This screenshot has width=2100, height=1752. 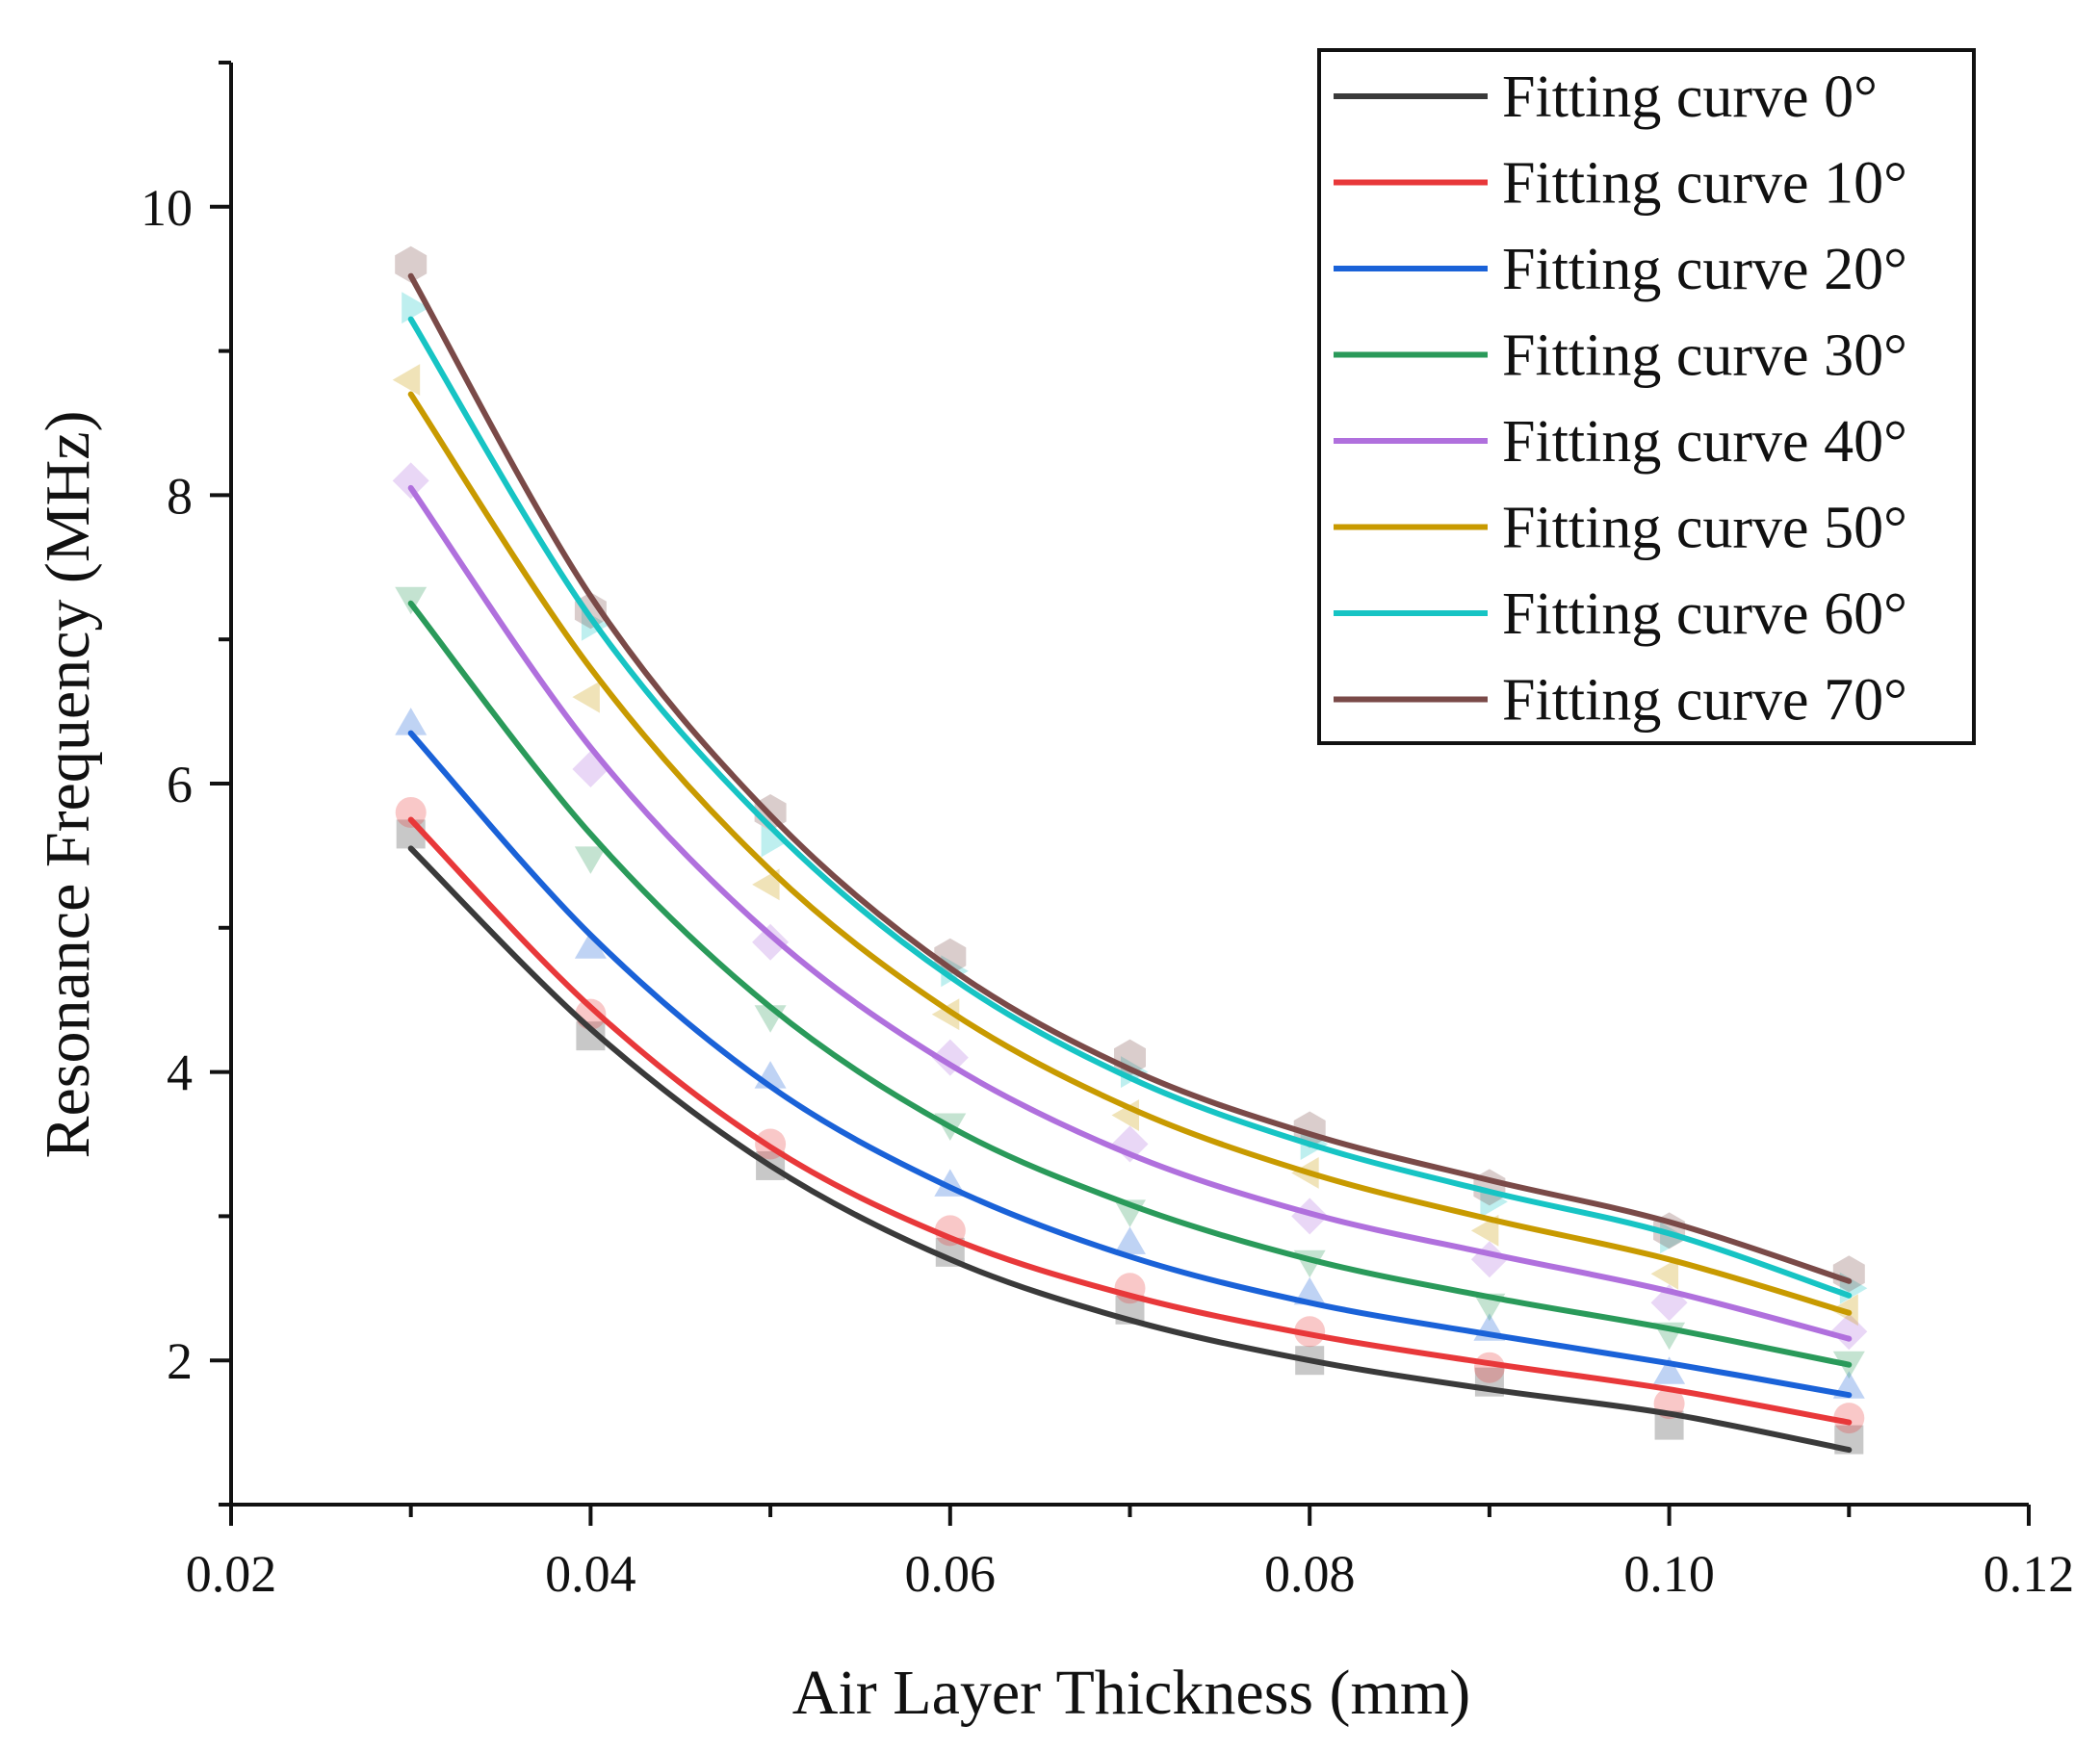 I want to click on legend-label: Fitting curve 60°, so click(x=1704, y=614).